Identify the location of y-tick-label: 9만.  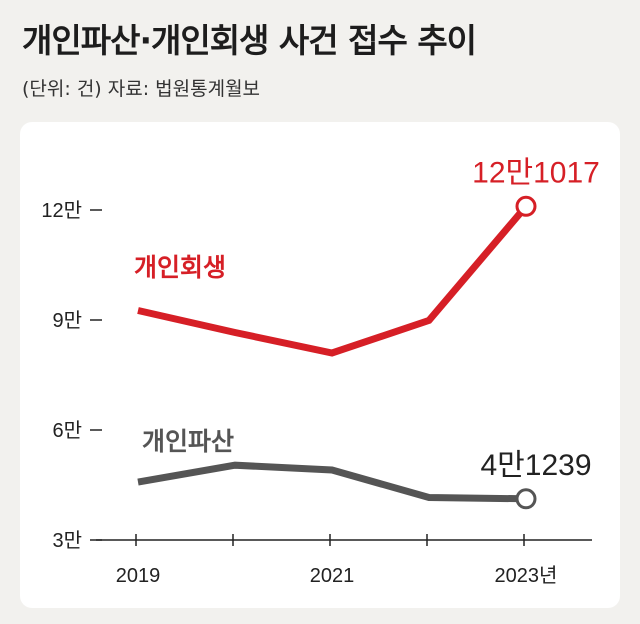
(67, 320).